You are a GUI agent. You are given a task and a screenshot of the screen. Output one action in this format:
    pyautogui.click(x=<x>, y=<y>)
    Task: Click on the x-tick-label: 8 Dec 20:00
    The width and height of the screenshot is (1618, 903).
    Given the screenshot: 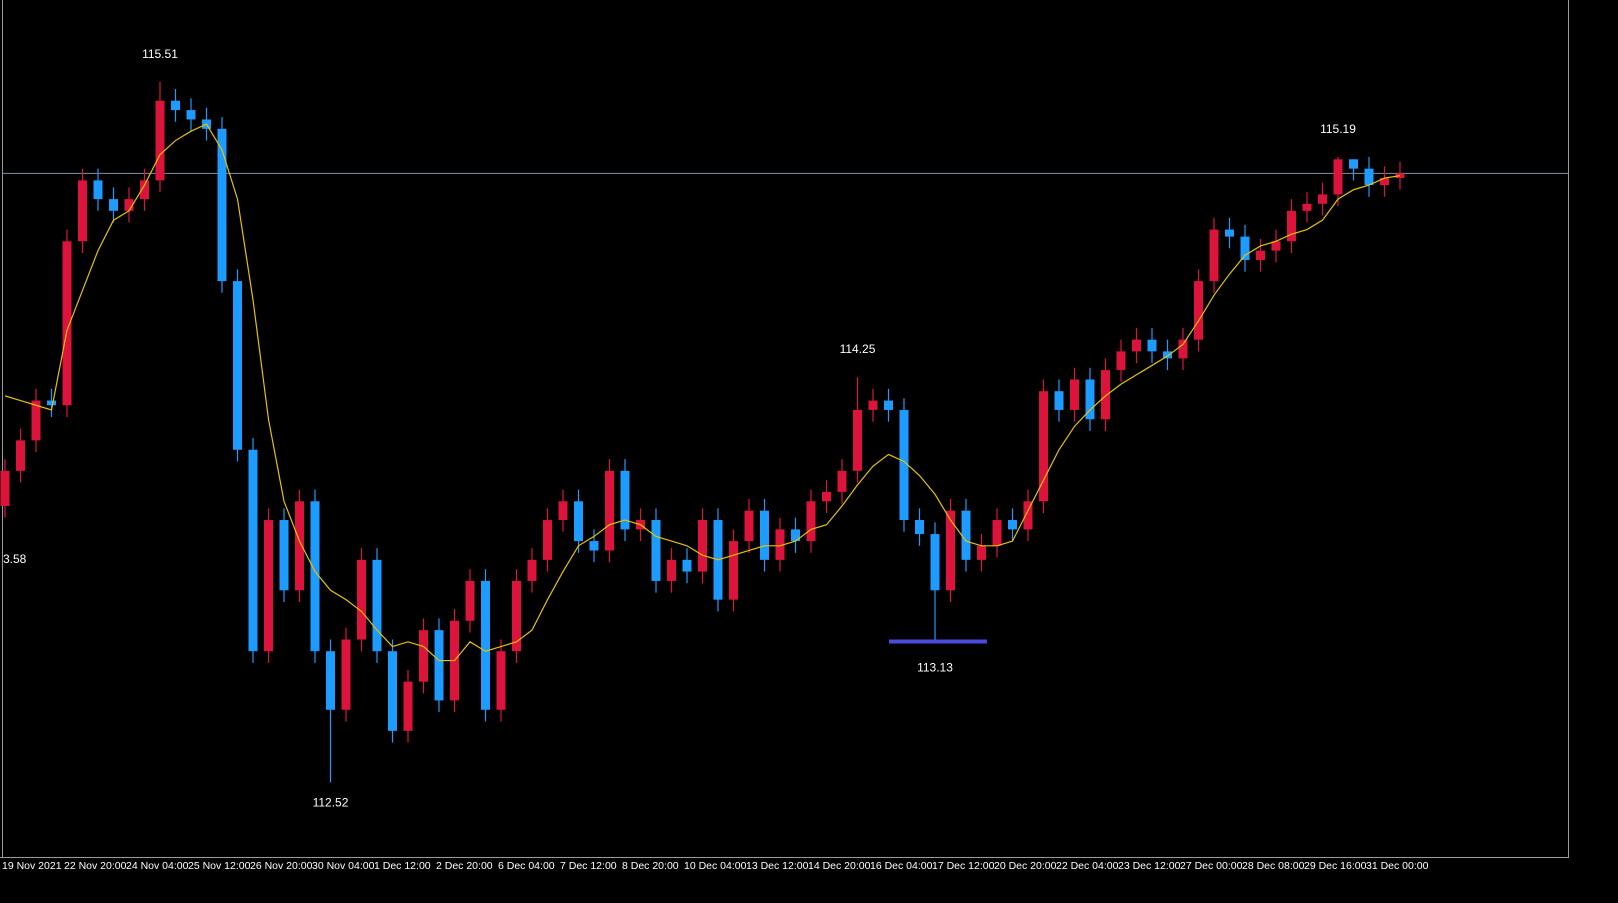 What is the action you would take?
    pyautogui.click(x=650, y=866)
    